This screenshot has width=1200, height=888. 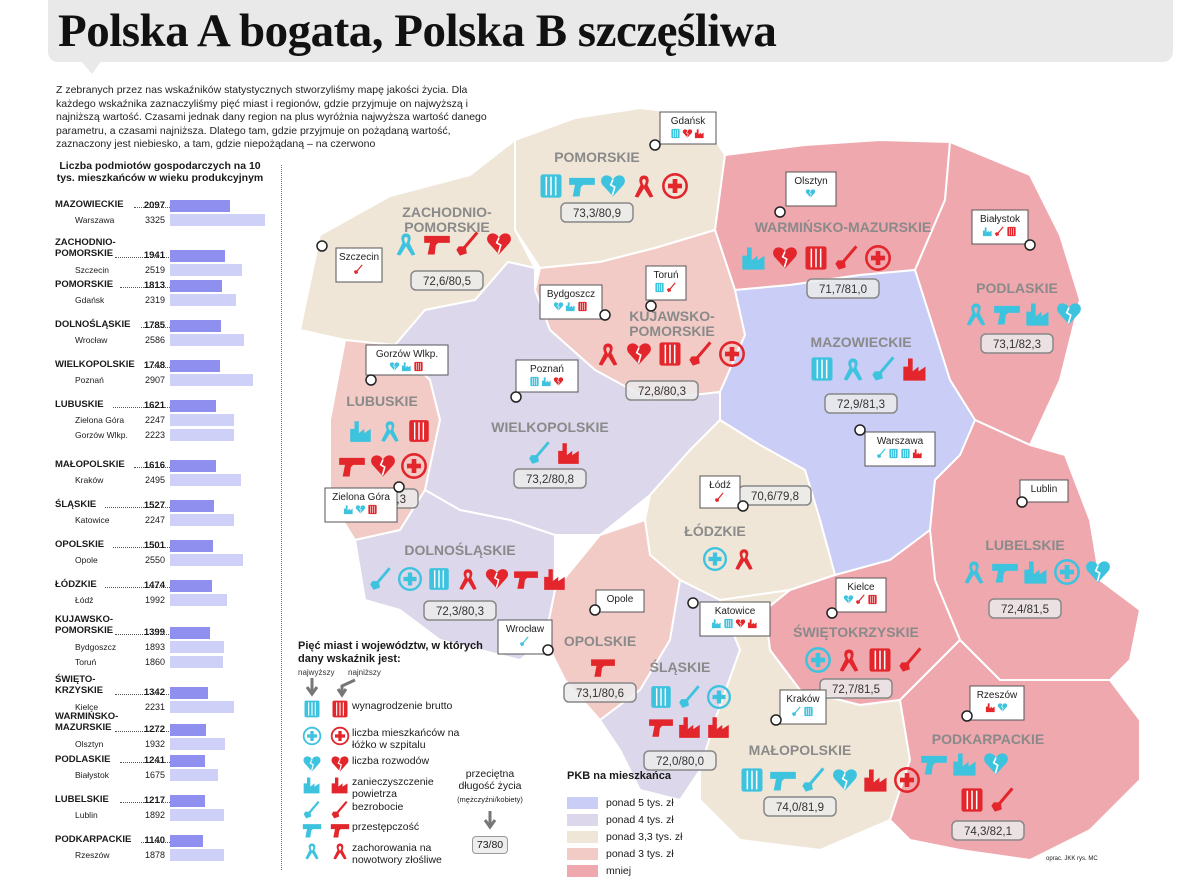 What do you see at coordinates (154, 435) in the screenshot?
I see `ranking-city-value: 2223` at bounding box center [154, 435].